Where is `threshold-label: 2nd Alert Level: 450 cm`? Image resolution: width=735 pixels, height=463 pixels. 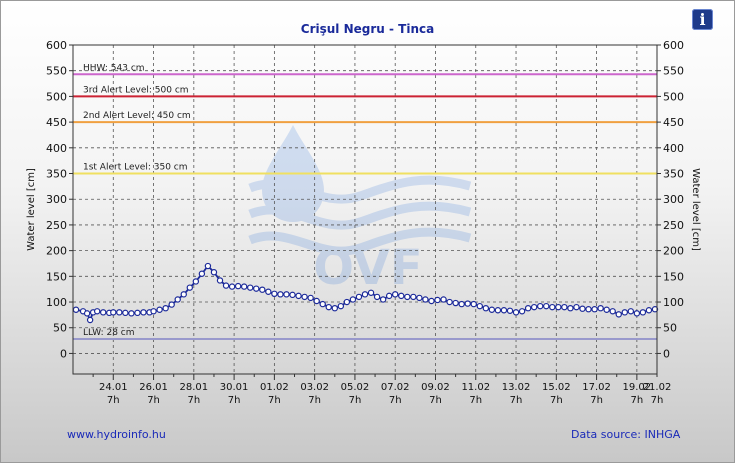
threshold-label: 2nd Alert Level: 450 cm is located at coordinates (137, 116).